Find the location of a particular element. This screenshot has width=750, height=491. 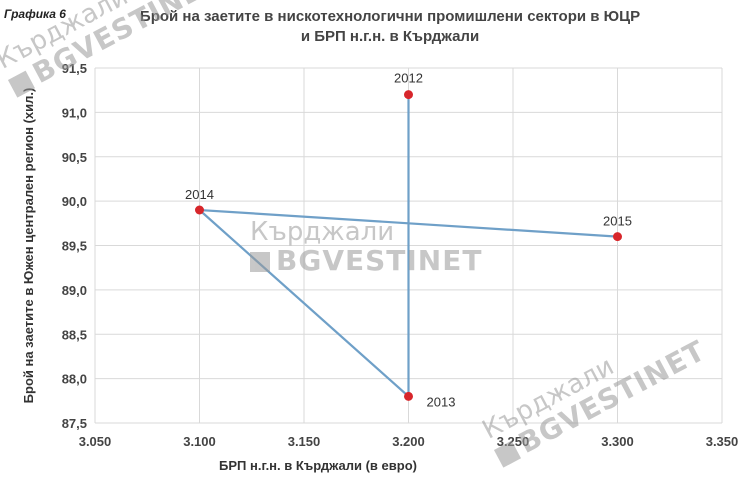

x-tick-label: 3.250 is located at coordinates (513, 441).